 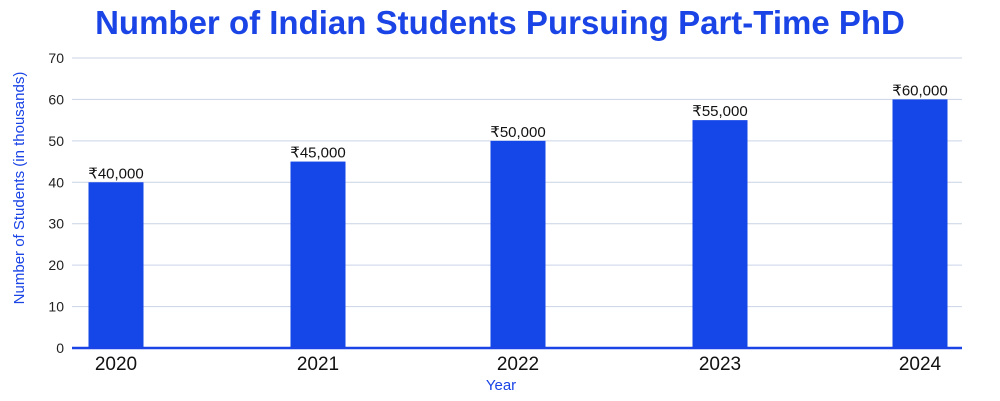 I want to click on y-tick-label: 50, so click(x=56, y=141).